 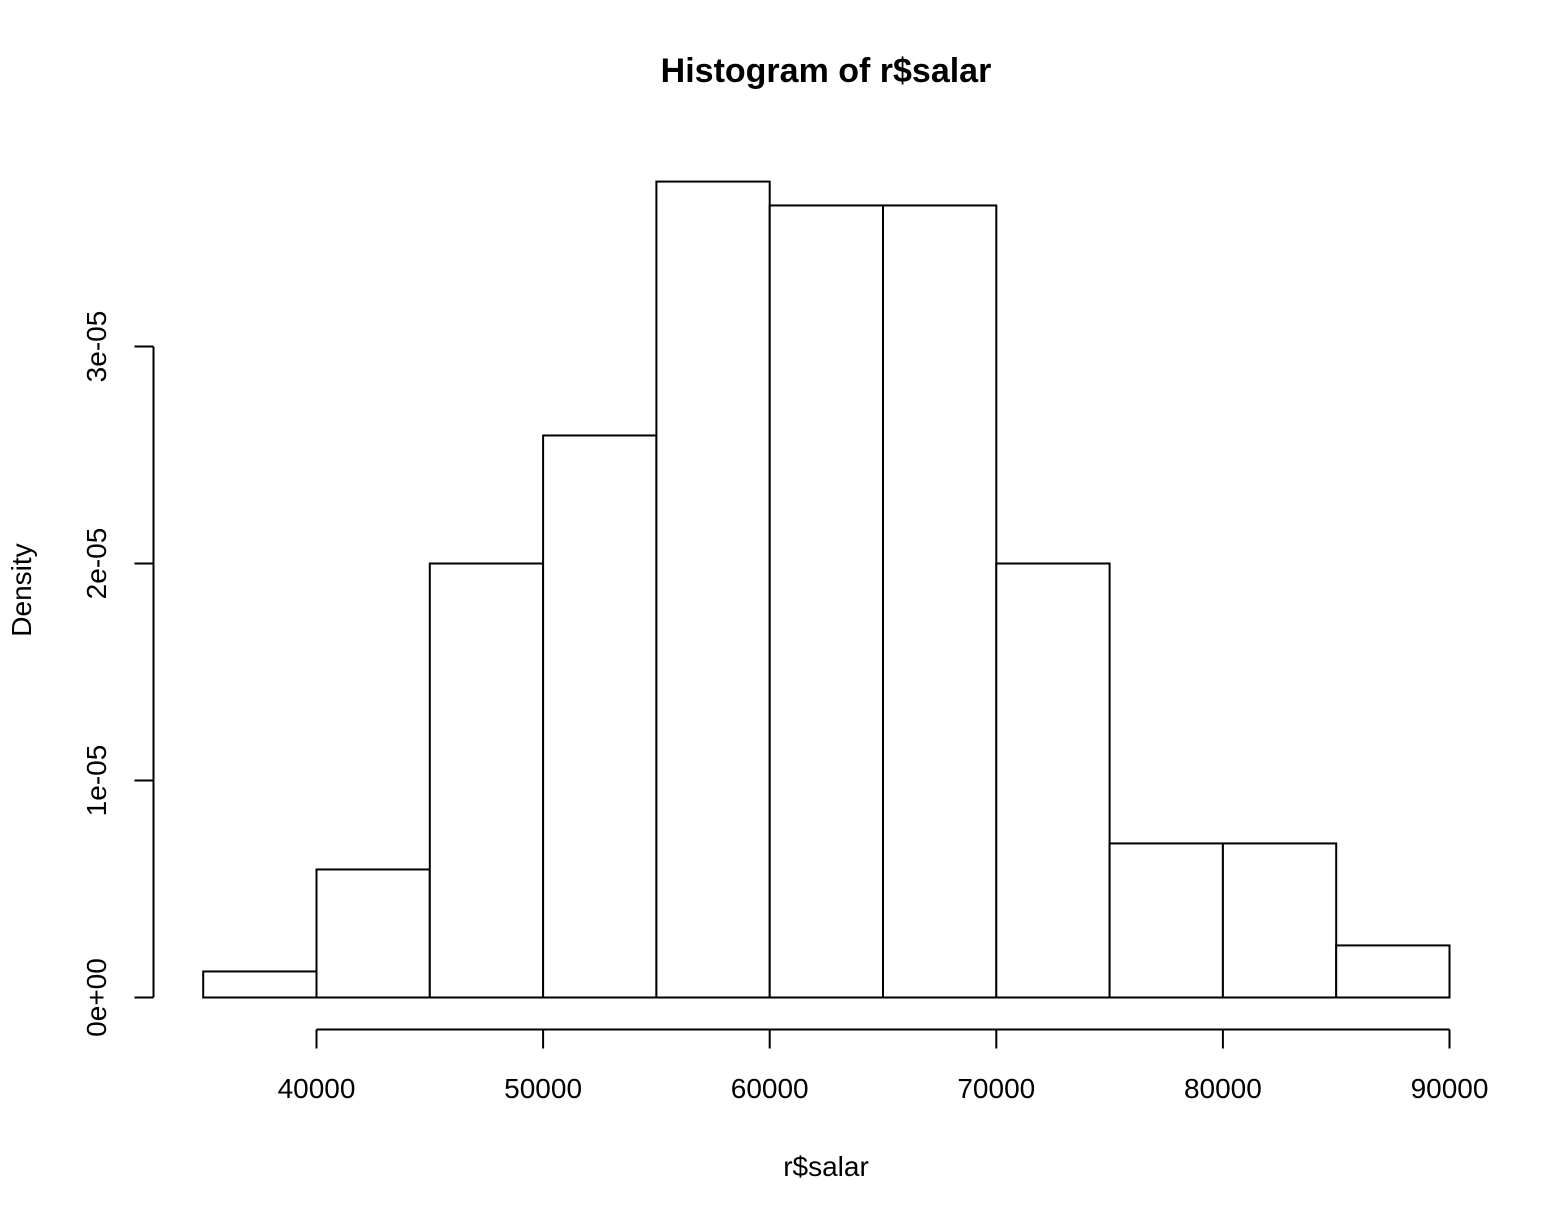 What do you see at coordinates (826, 1166) in the screenshot?
I see `x-axis-label: r$salar` at bounding box center [826, 1166].